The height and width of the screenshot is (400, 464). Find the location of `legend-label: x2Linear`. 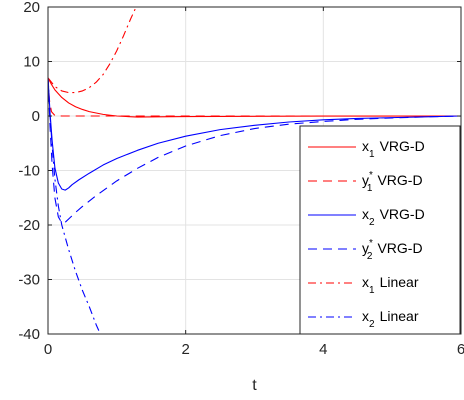

legend-label: x2Linear is located at coordinates (390, 319).